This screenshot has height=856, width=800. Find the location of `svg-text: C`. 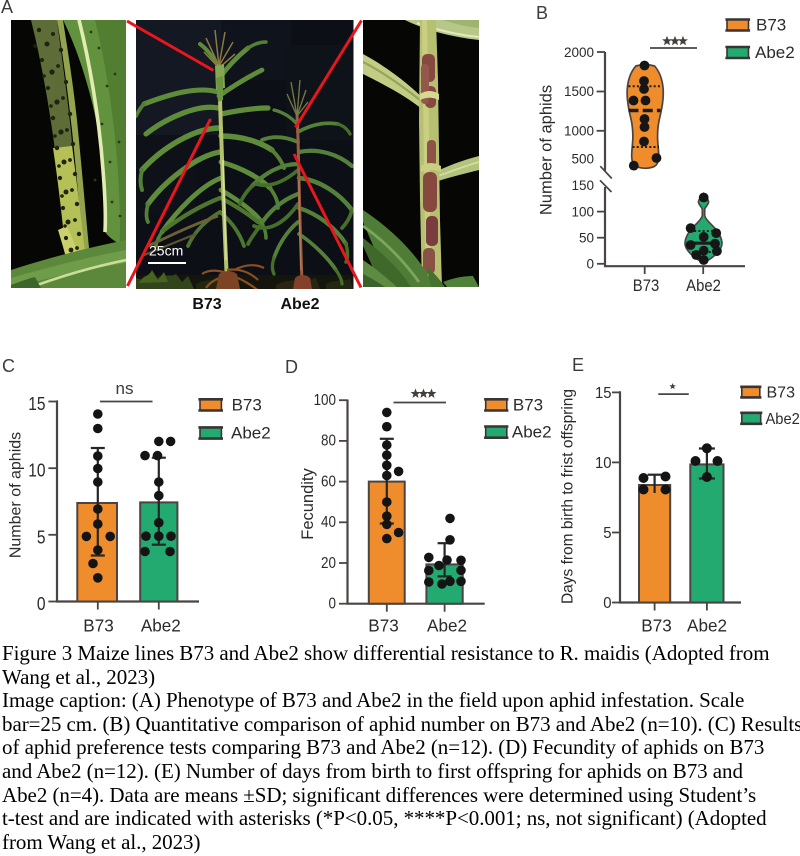

svg-text: C is located at coordinates (8, 366).